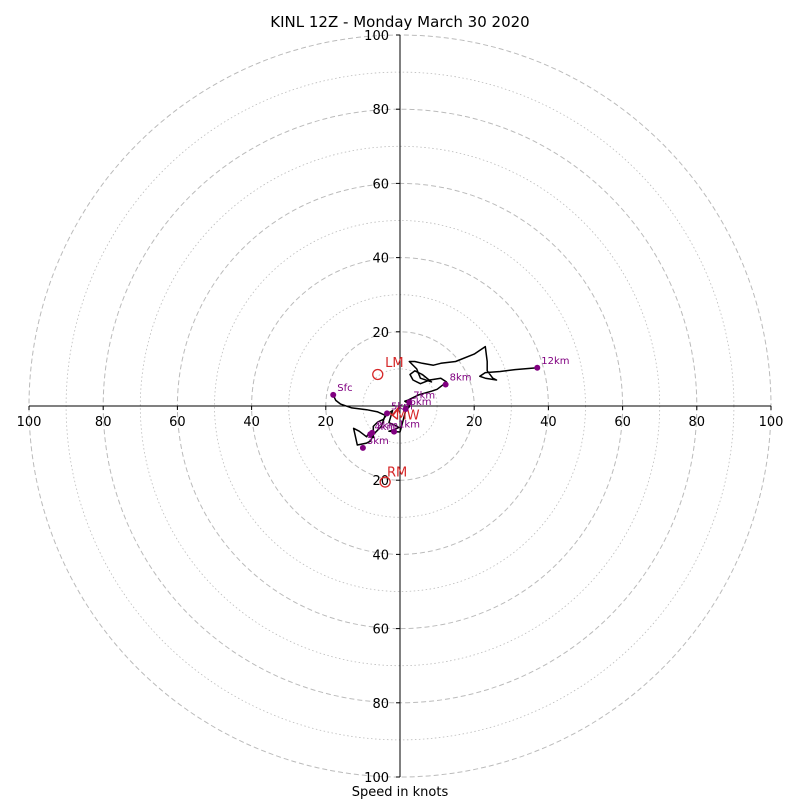 The width and height of the screenshot is (800, 800). What do you see at coordinates (399, 22) in the screenshot?
I see `chart-title: KINL 12Z - Monday March 30 2020` at bounding box center [399, 22].